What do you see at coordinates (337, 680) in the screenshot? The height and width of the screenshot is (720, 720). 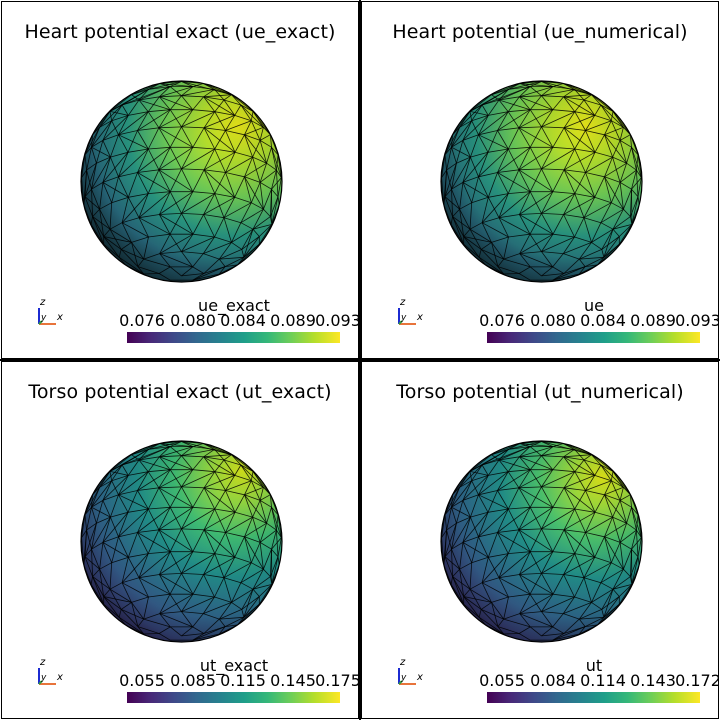 I see `colorbar-tick: 0.175` at bounding box center [337, 680].